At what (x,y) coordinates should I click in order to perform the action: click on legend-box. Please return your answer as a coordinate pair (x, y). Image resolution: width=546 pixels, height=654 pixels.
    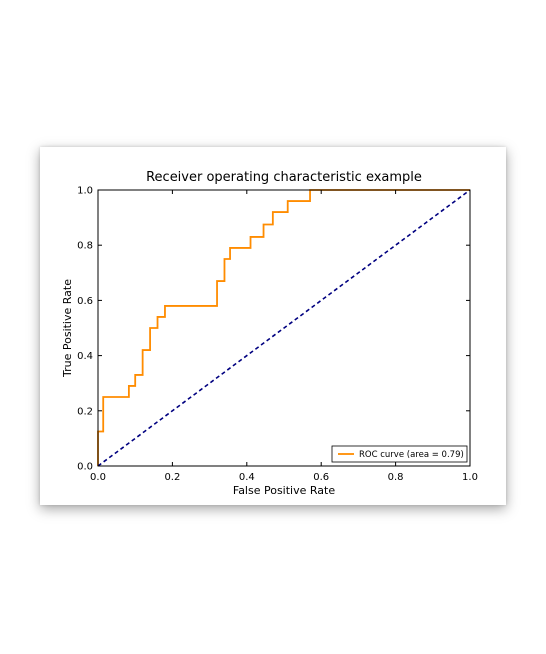
    Looking at the image, I should click on (399, 454).